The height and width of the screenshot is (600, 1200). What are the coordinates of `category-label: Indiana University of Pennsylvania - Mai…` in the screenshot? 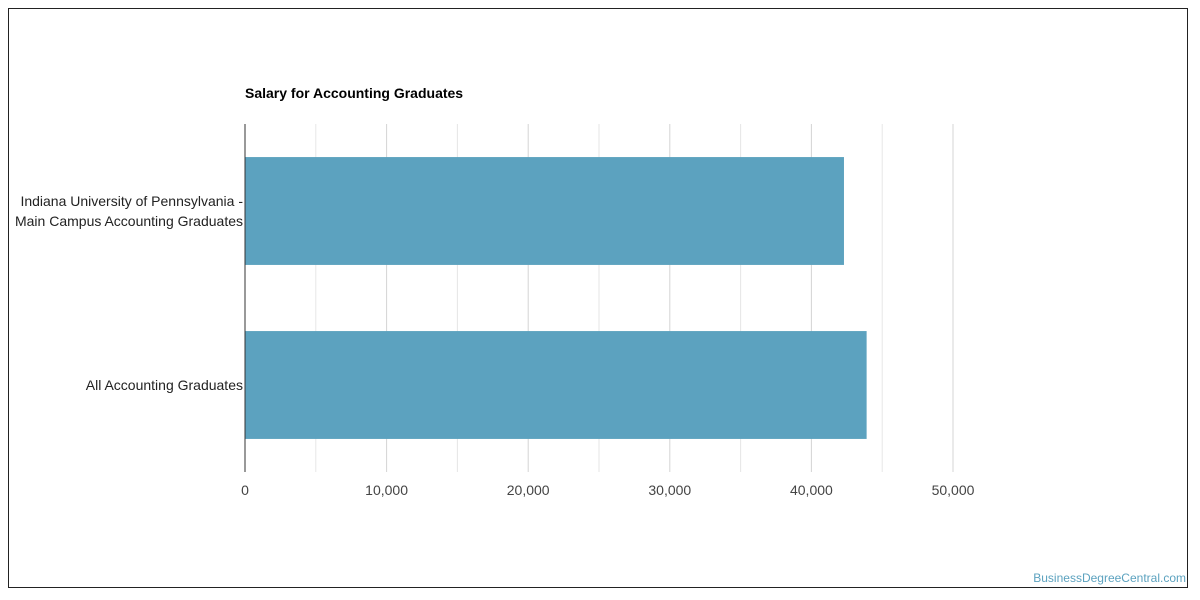 It's located at (128, 211).